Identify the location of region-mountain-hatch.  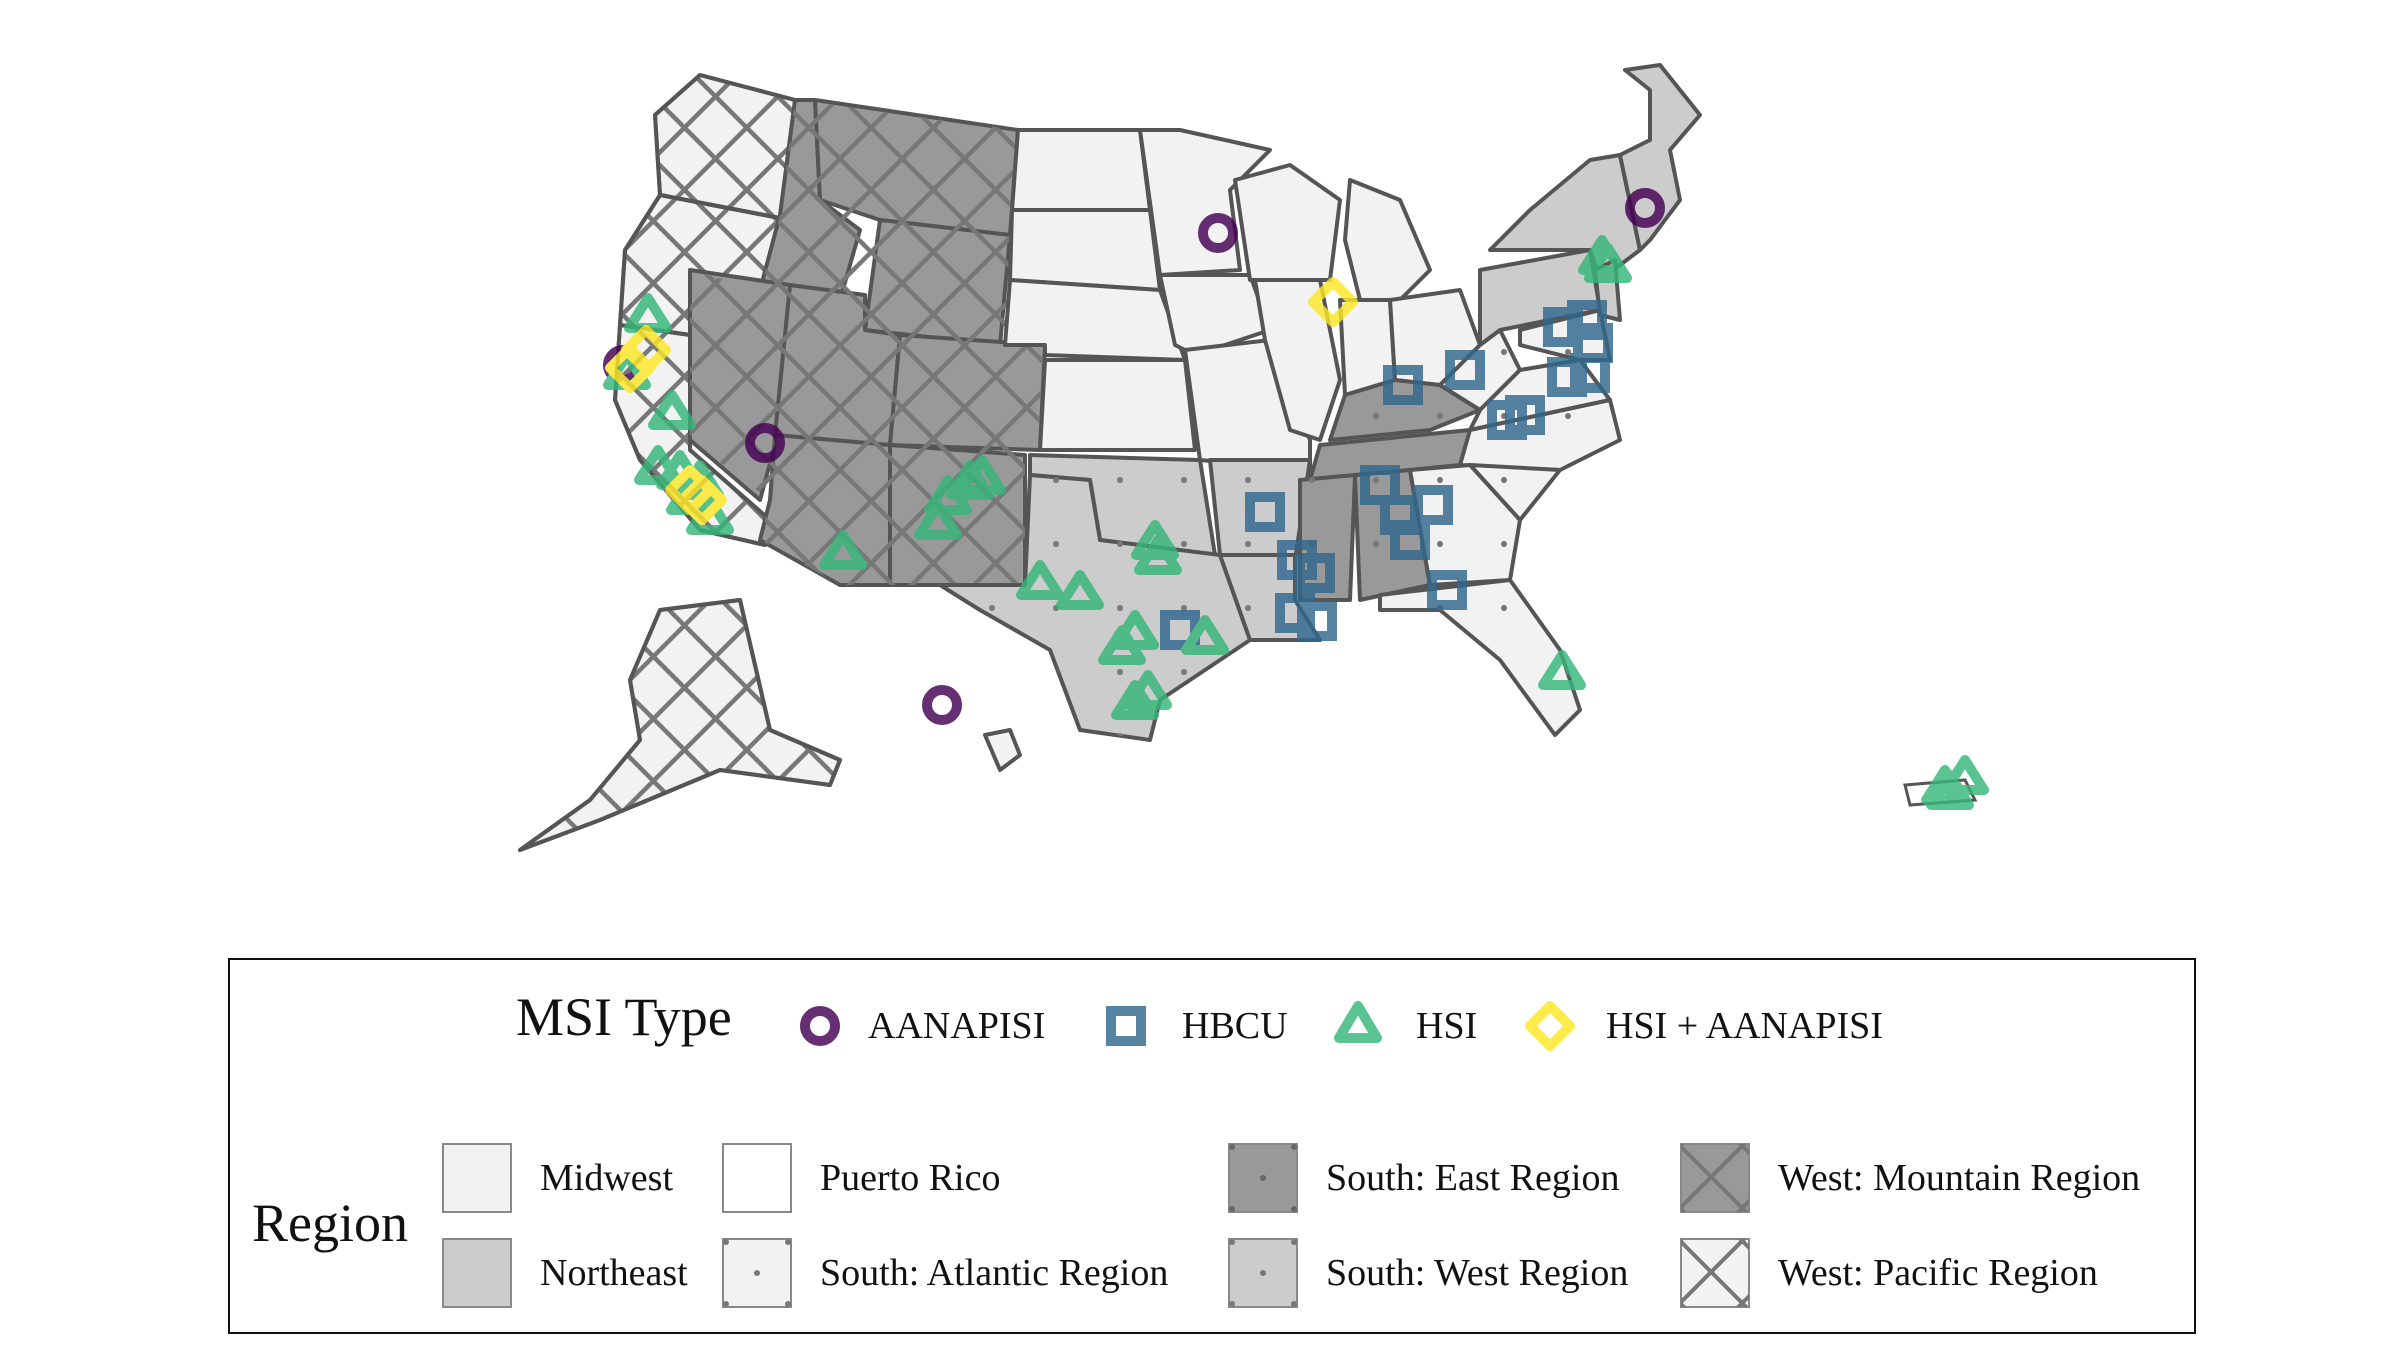
(867, 342).